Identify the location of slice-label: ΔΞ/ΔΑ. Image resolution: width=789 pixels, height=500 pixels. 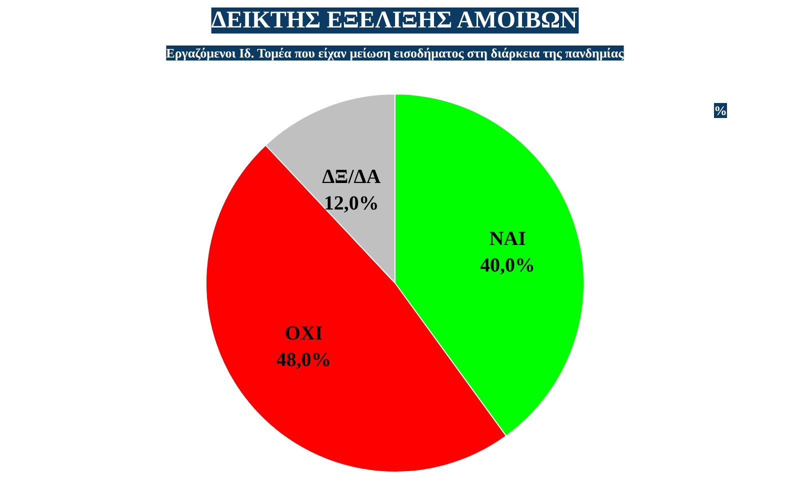
(352, 177).